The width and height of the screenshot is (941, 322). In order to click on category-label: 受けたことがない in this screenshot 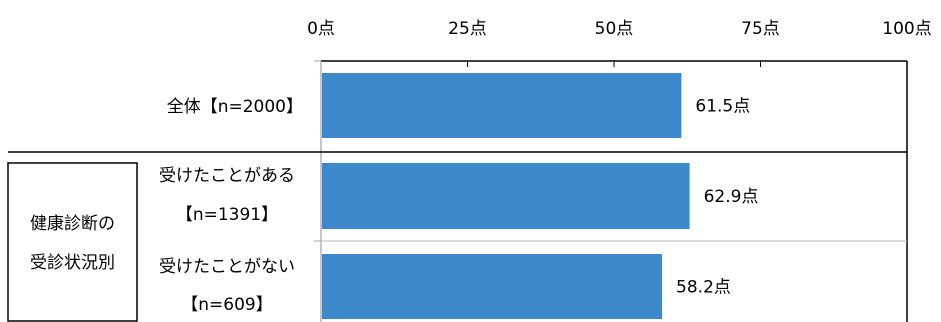, I will do `click(227, 267)`.